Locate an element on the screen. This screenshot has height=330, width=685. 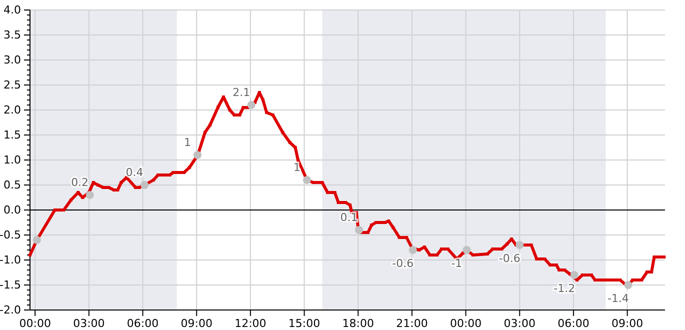
annotation: -1 is located at coordinates (456, 263).